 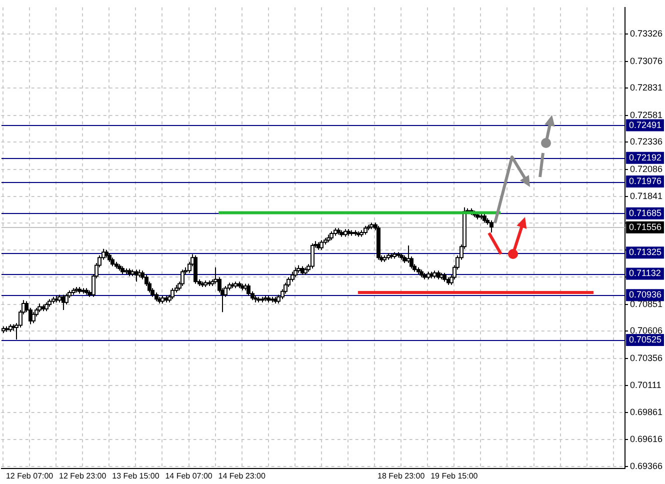 I want to click on y-tick-label: 0.69616, so click(x=646, y=439).